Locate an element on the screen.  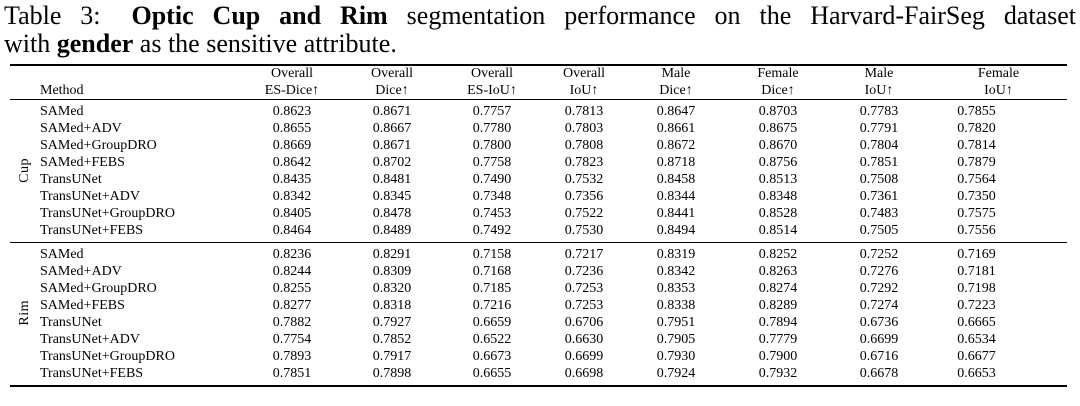
value-cell: 0.7932 is located at coordinates (778, 373).